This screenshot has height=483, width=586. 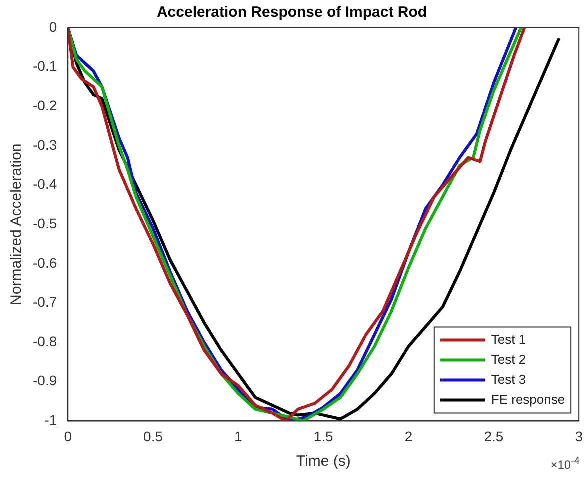 What do you see at coordinates (45, 380) in the screenshot?
I see `y-tick-label: -0.9` at bounding box center [45, 380].